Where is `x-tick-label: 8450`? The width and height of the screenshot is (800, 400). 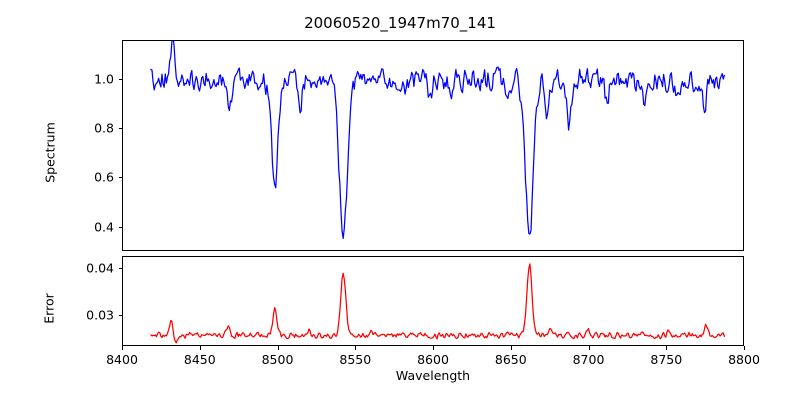 x-tick-label: 8450 is located at coordinates (199, 359).